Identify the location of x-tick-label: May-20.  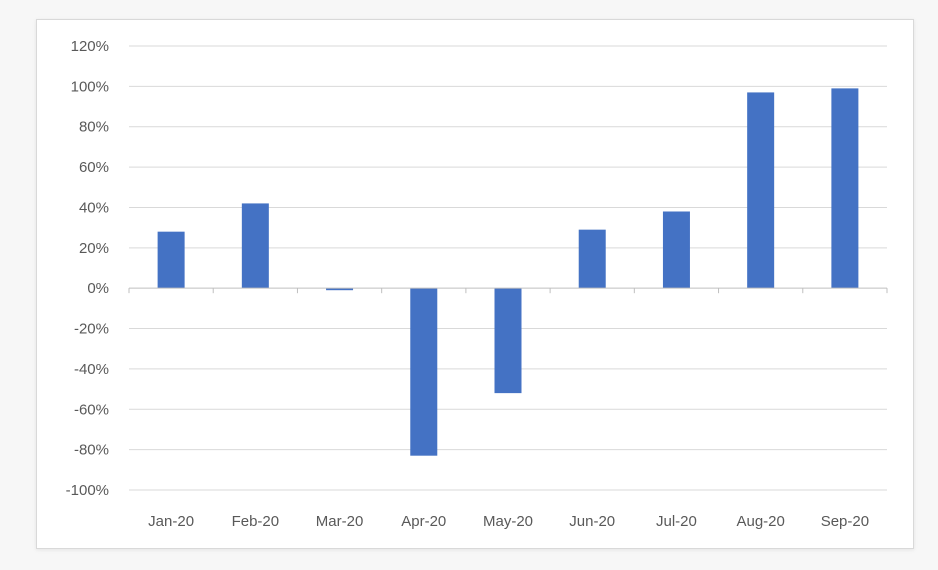
(508, 521).